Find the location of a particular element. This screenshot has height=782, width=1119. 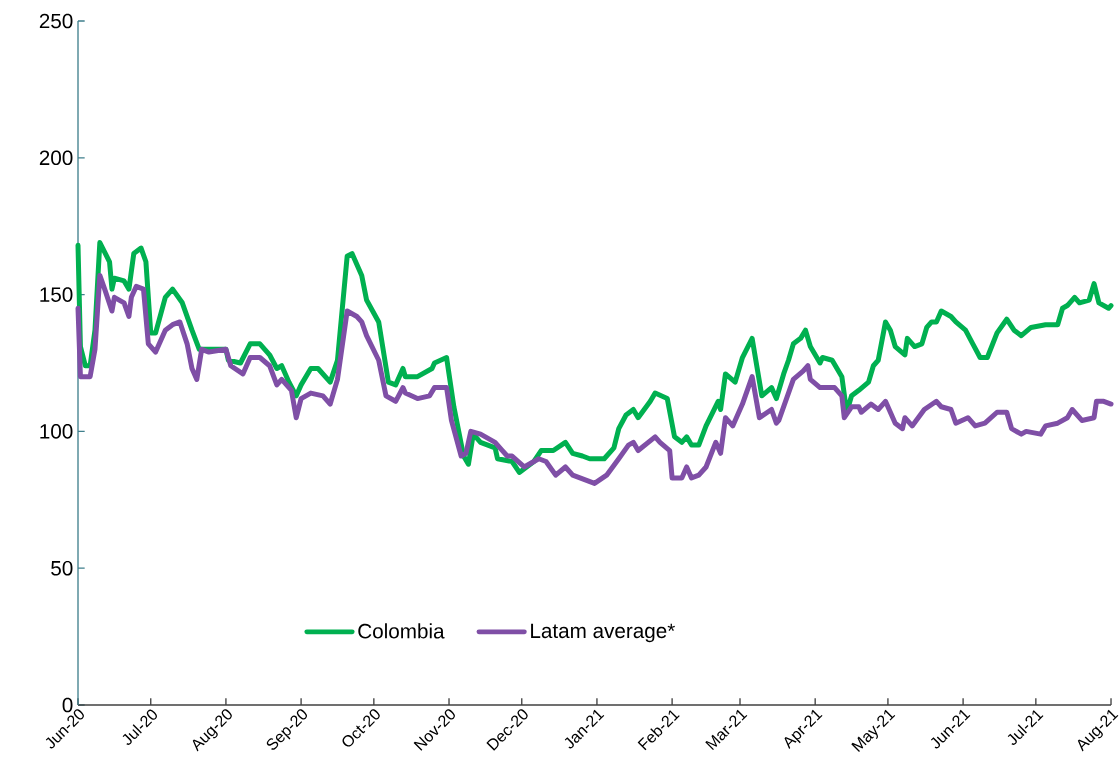

legend-label: Latam average* is located at coordinates (603, 633).